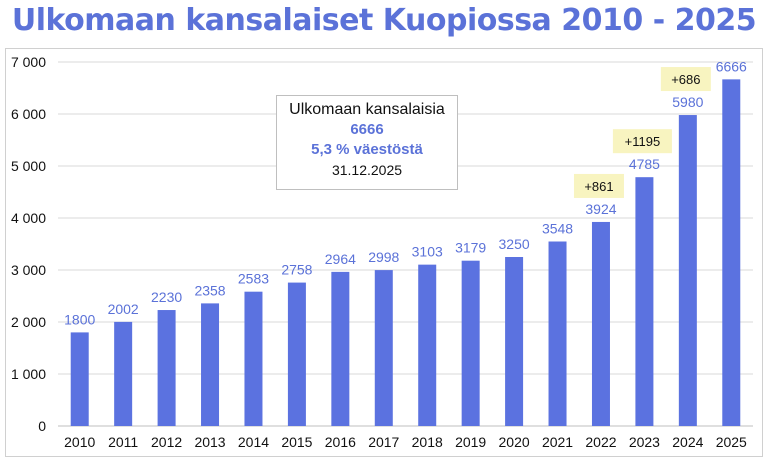  I want to click on info-date: 31.12.2025, so click(367, 170).